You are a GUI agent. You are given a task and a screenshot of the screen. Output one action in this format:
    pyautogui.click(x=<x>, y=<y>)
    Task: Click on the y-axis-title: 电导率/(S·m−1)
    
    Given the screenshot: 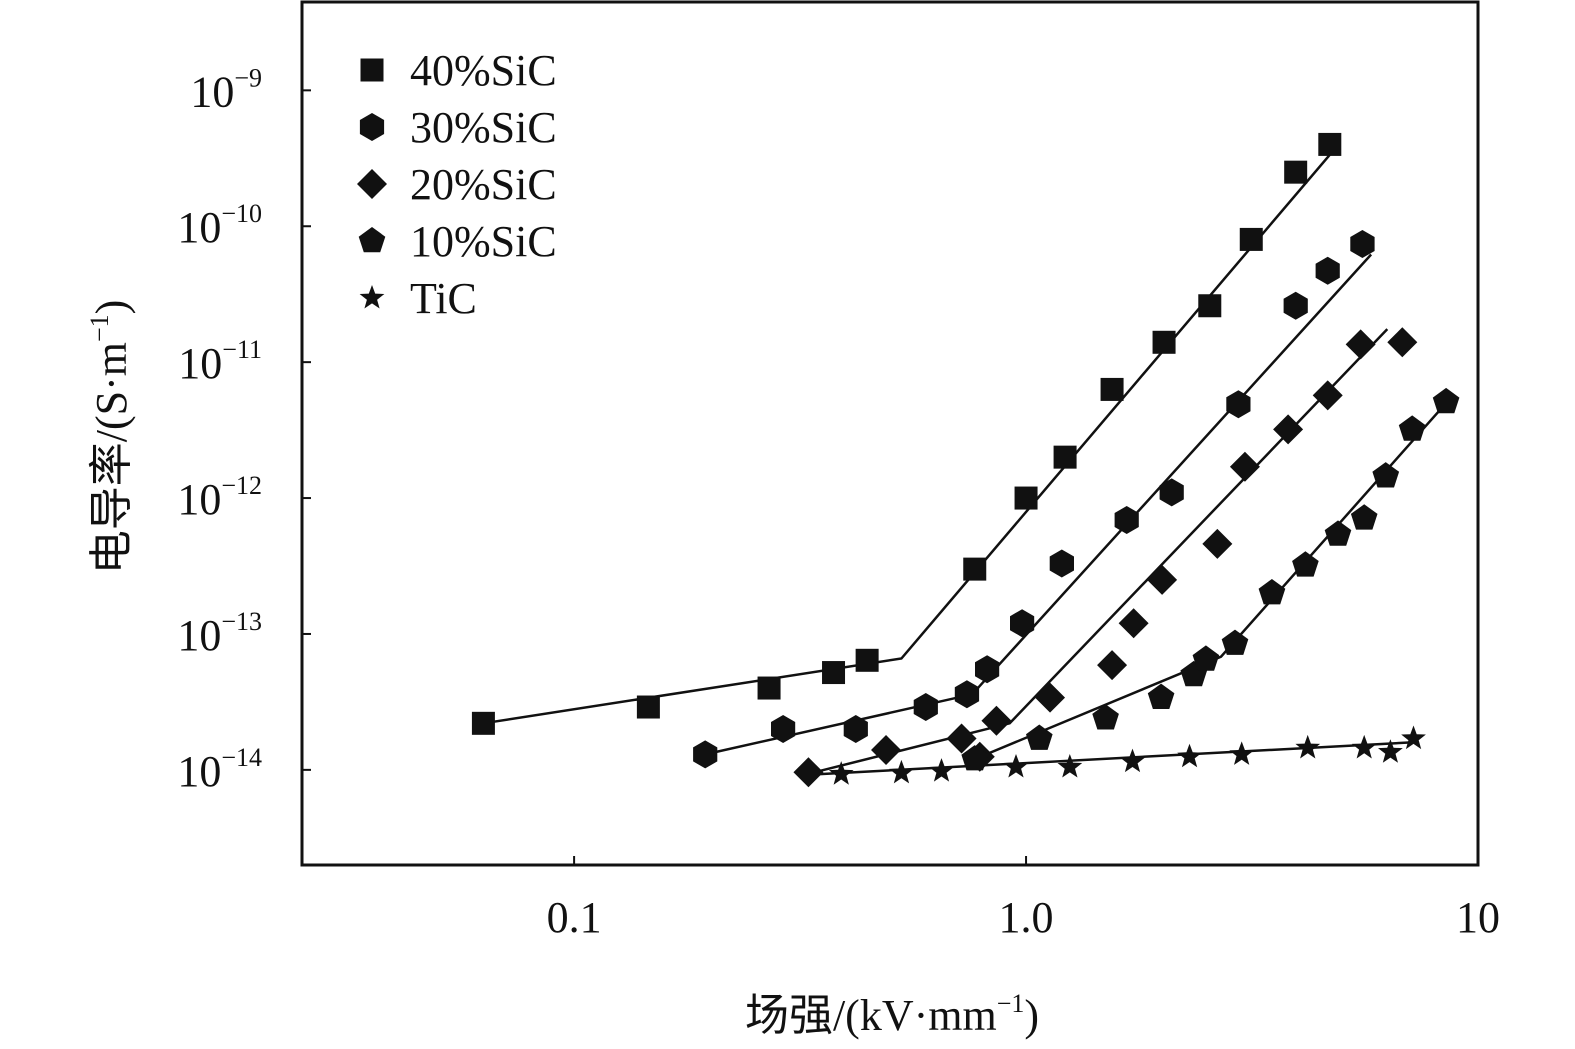 What is the action you would take?
    pyautogui.click(x=110, y=437)
    